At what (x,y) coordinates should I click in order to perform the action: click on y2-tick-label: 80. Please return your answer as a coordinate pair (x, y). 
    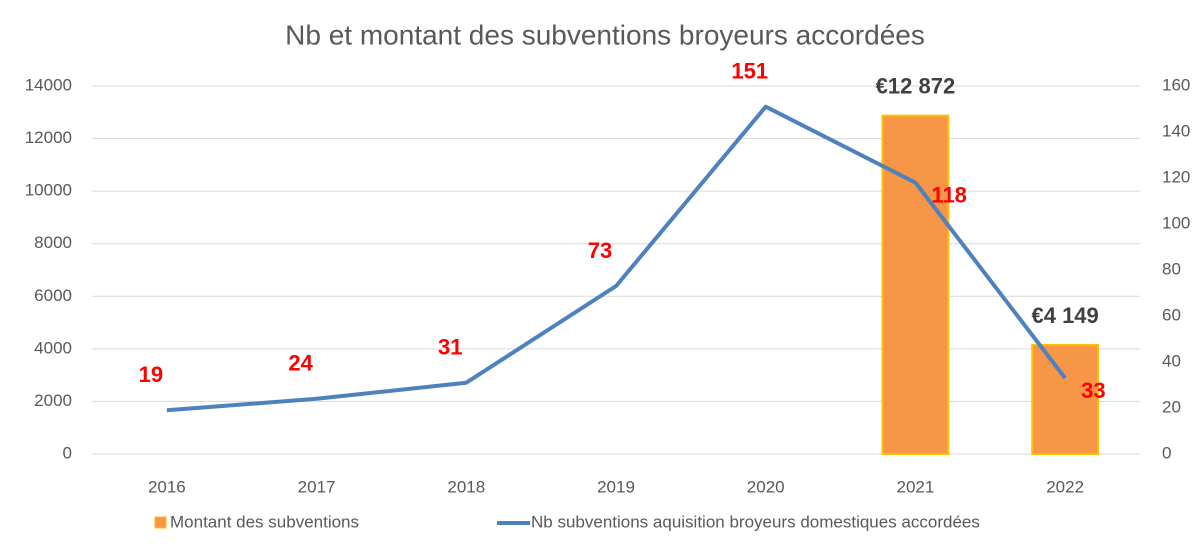
    Looking at the image, I should click on (1171, 268).